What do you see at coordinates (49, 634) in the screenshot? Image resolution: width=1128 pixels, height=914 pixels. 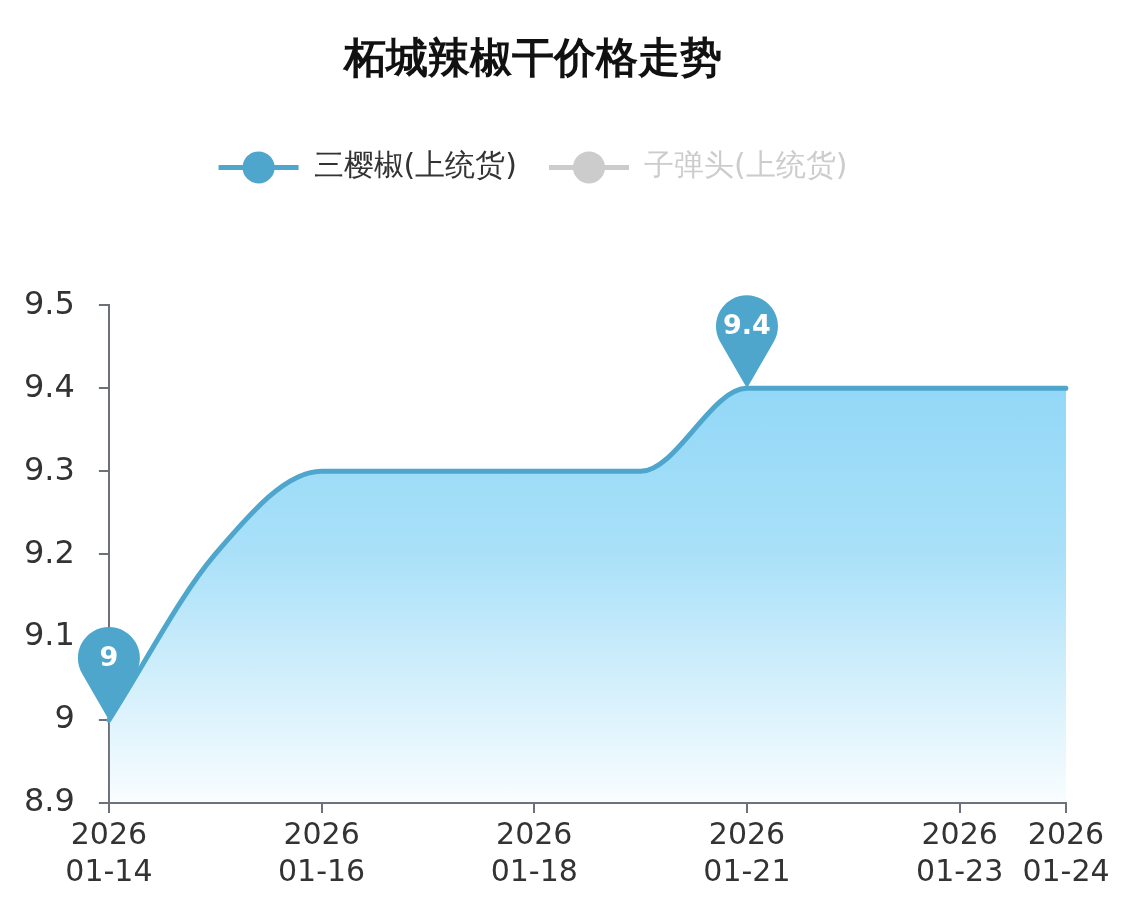 I see `y-tick-label: 9.1` at bounding box center [49, 634].